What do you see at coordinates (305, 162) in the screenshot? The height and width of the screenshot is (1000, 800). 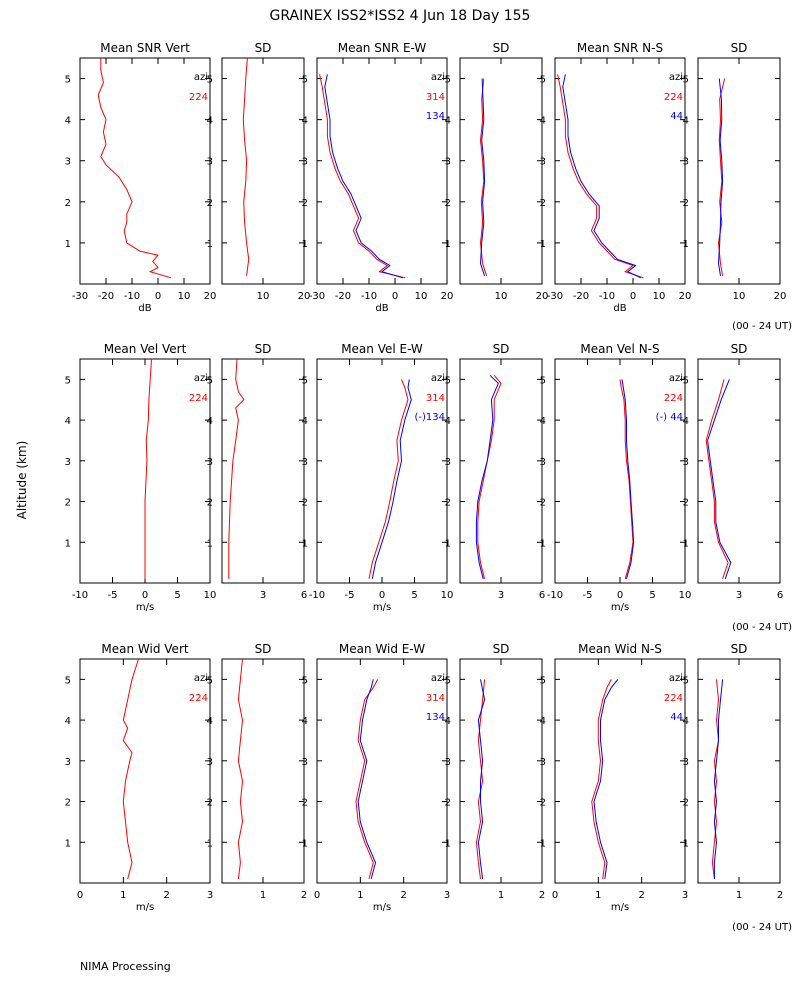 I see `y-tick-label-snr-ew-2: 3` at bounding box center [305, 162].